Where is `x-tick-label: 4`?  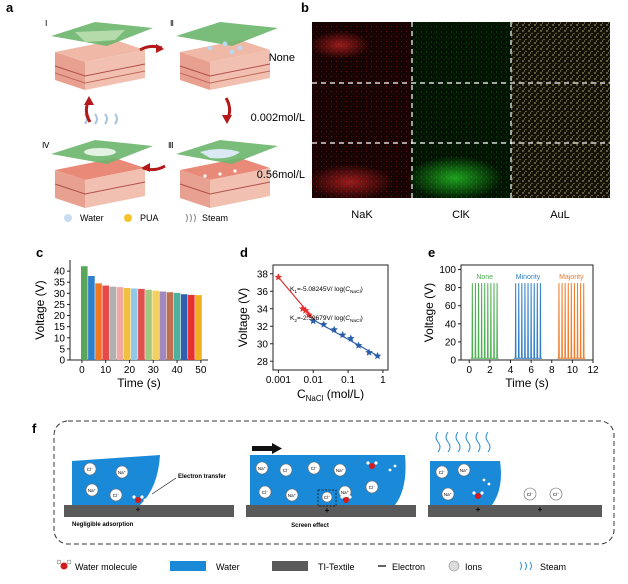 x-tick-label: 4 is located at coordinates (511, 370).